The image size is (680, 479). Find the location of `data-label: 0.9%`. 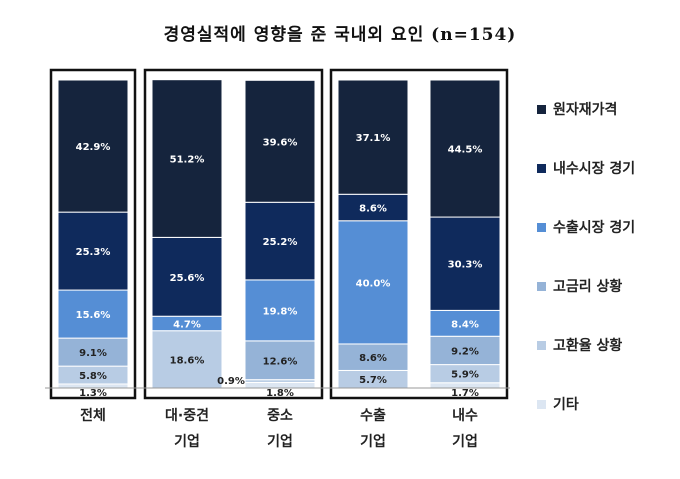

data-label: 0.9% is located at coordinates (231, 381).